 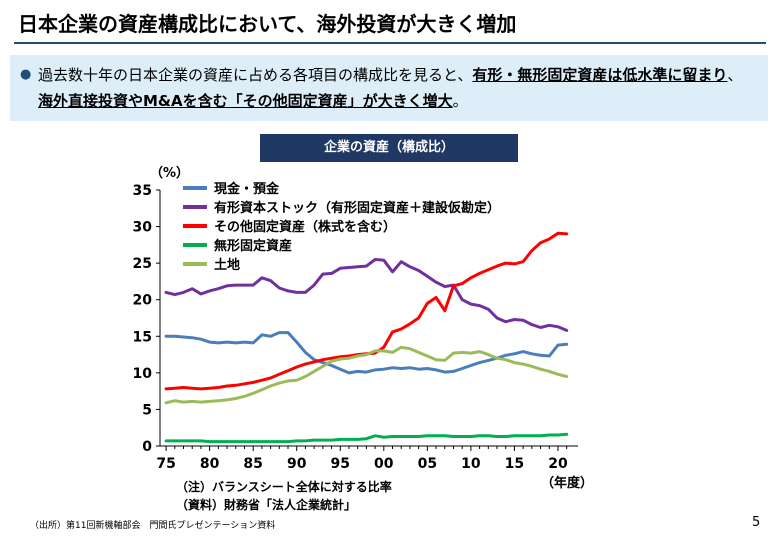 I want to click on legend-label-1: 現金・預金, so click(x=247, y=189).